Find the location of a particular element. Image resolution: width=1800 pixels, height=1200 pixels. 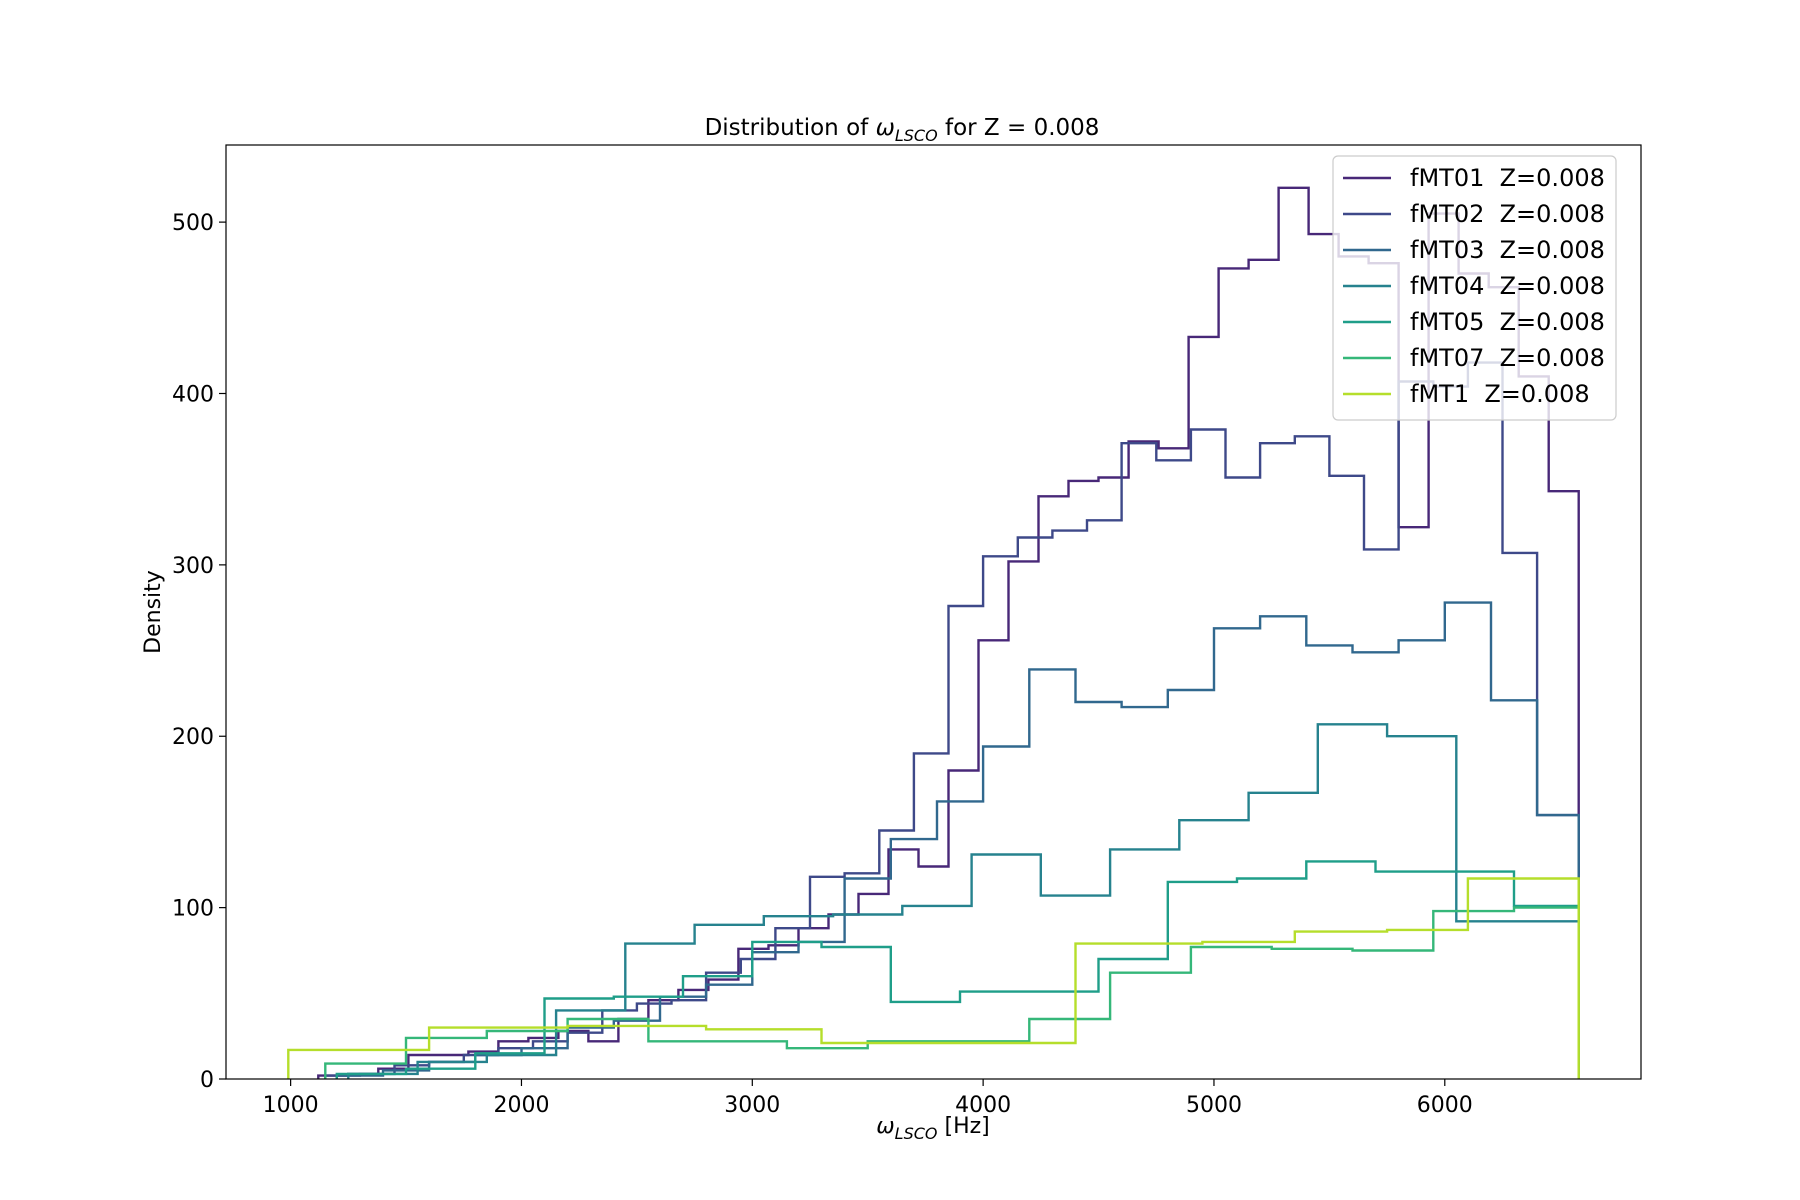

legend-label-0: fMT01 Z=0.008 is located at coordinates (1507, 178).